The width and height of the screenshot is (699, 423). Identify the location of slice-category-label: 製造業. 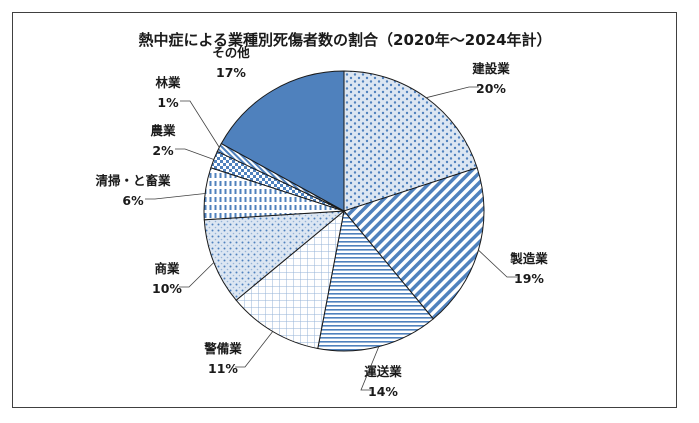
(528, 258).